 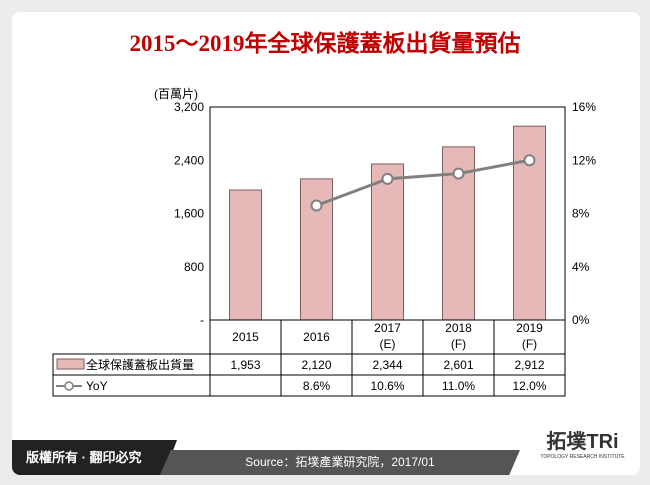 I want to click on y-tick-label: 800, so click(x=194, y=267).